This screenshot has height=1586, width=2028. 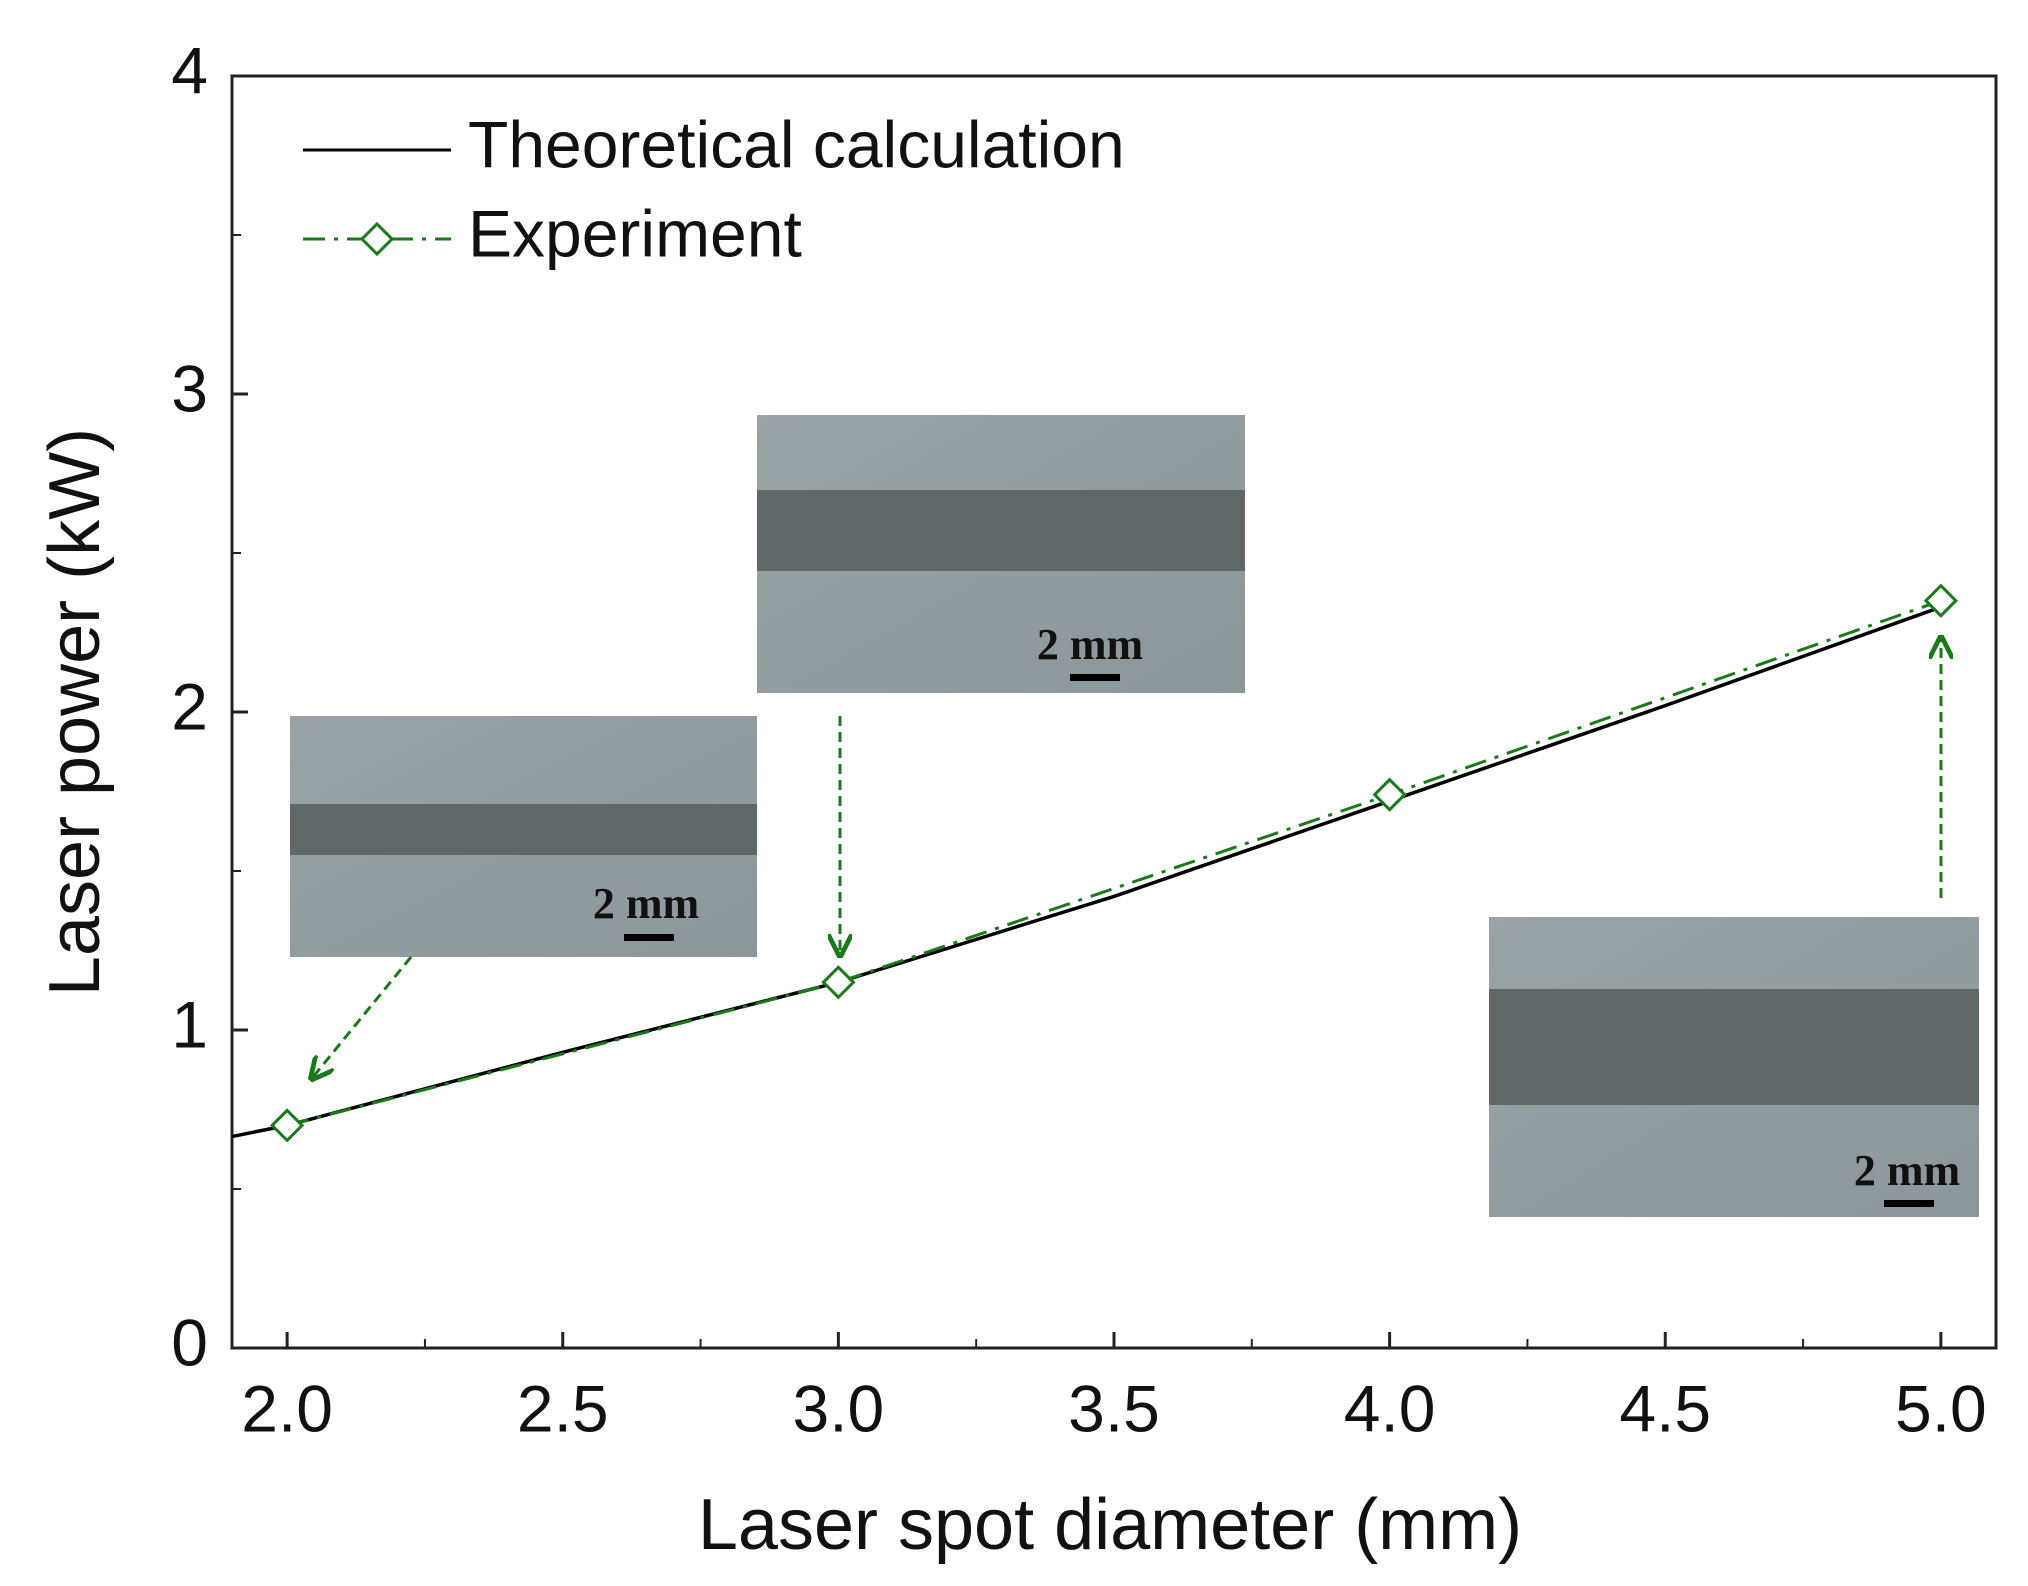 What do you see at coordinates (189, 388) in the screenshot?
I see `y-tick-label: 3` at bounding box center [189, 388].